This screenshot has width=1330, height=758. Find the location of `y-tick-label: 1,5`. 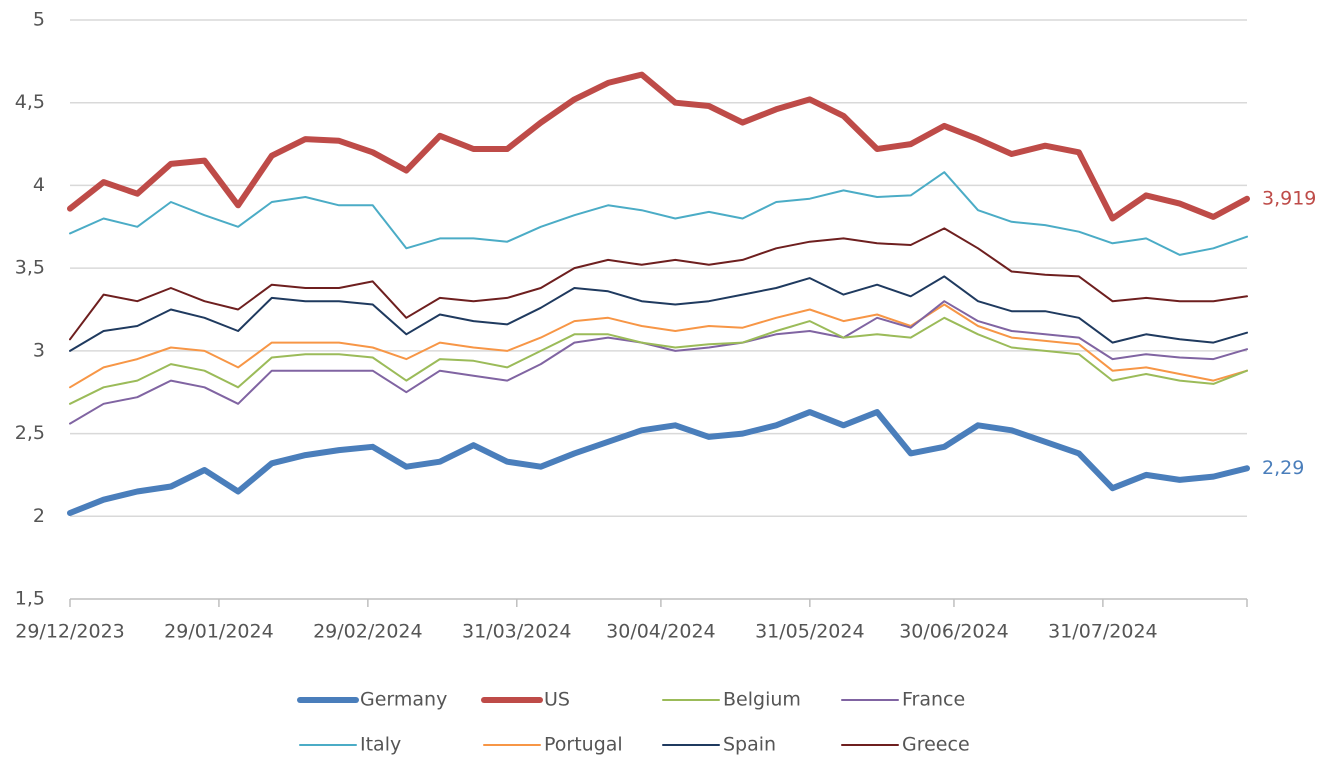

y-tick-label: 1,5 is located at coordinates (30, 599).